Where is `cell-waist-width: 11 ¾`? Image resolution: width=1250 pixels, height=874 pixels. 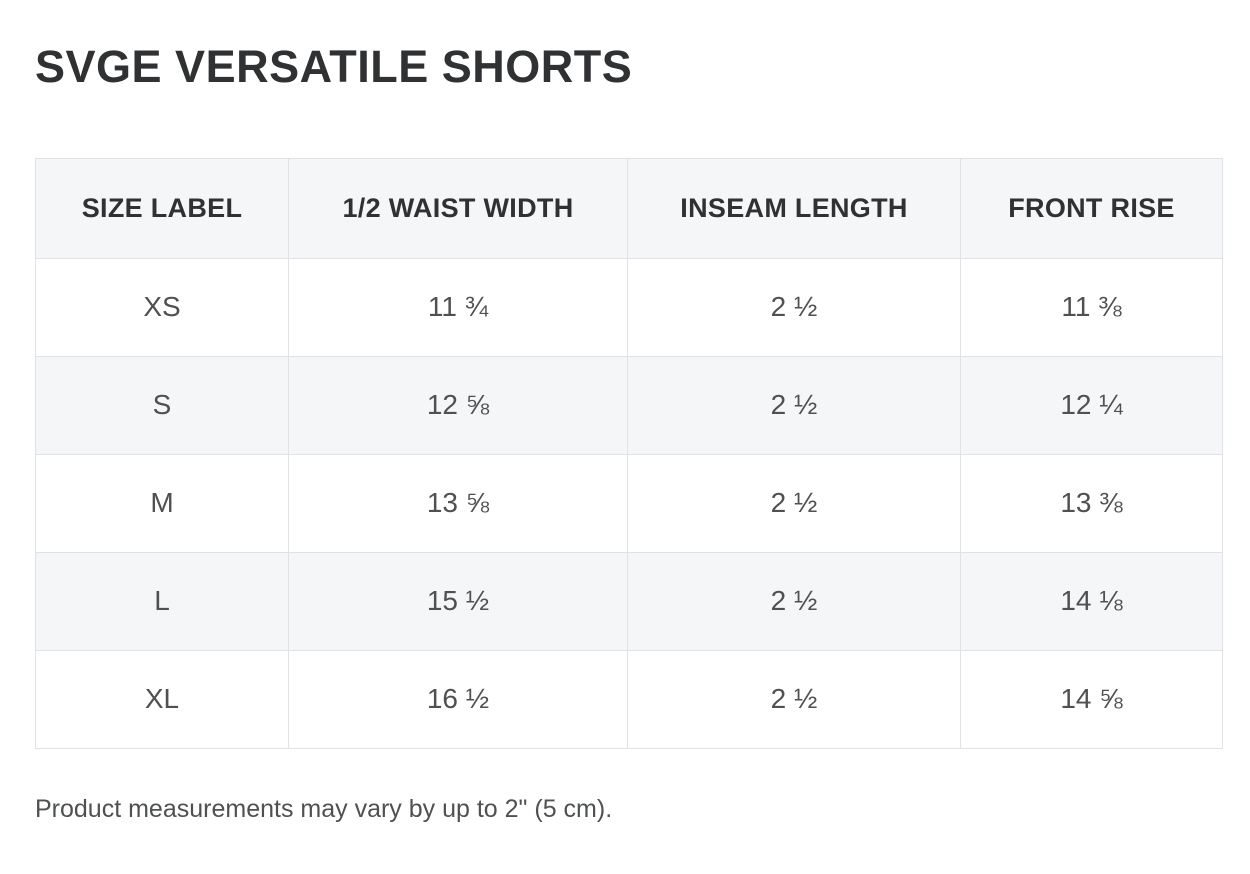 cell-waist-width: 11 ¾ is located at coordinates (458, 307).